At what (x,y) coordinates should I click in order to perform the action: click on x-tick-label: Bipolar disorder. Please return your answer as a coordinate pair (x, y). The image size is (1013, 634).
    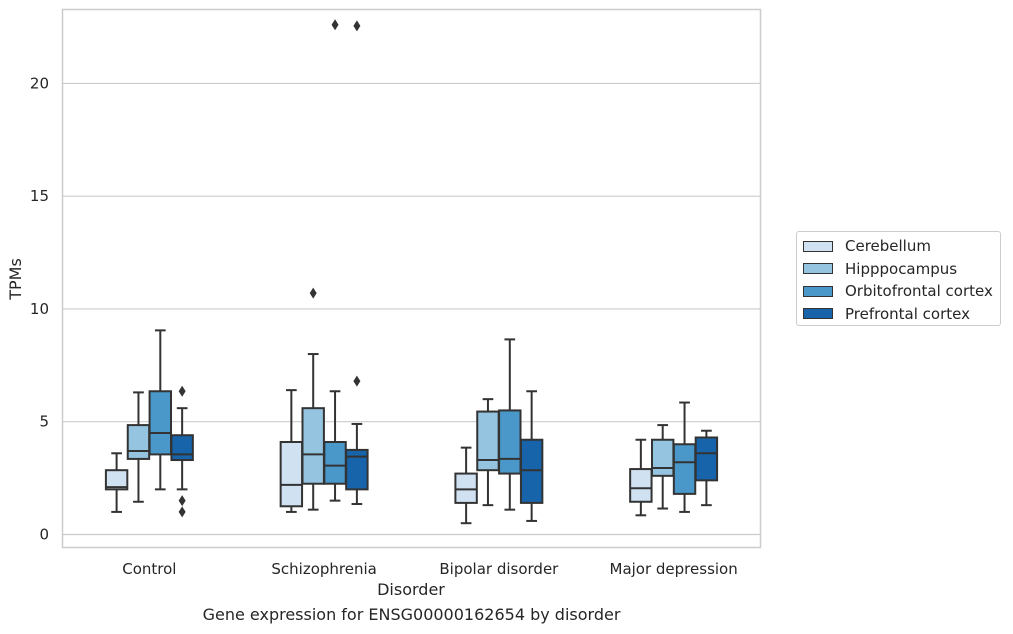
    Looking at the image, I should click on (499, 569).